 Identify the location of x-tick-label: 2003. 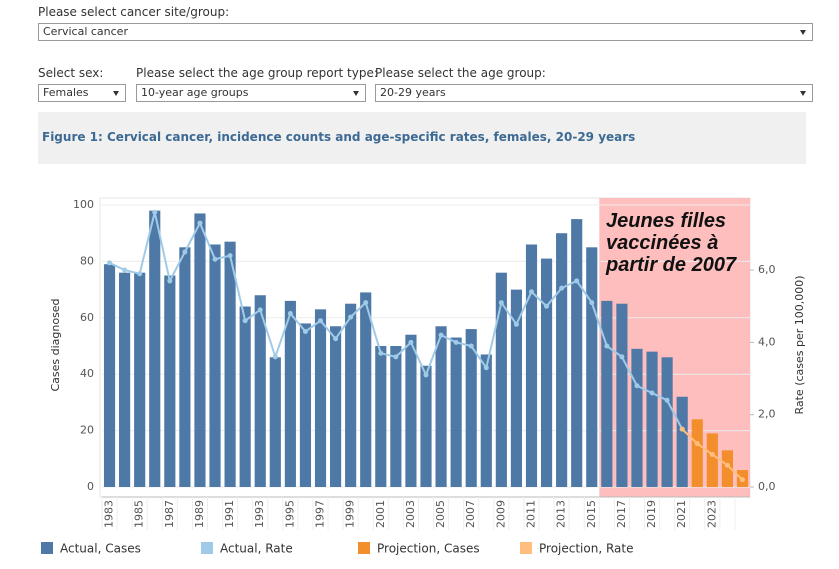
(410, 514).